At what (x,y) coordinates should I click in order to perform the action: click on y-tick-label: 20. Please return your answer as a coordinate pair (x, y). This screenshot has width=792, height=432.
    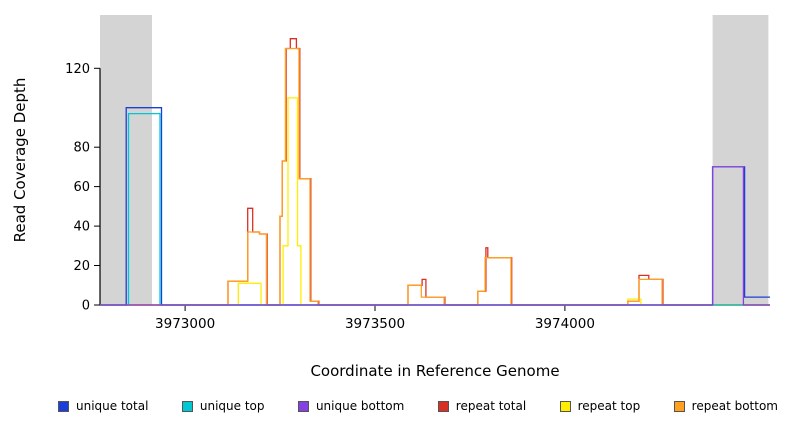
    Looking at the image, I should click on (81, 266).